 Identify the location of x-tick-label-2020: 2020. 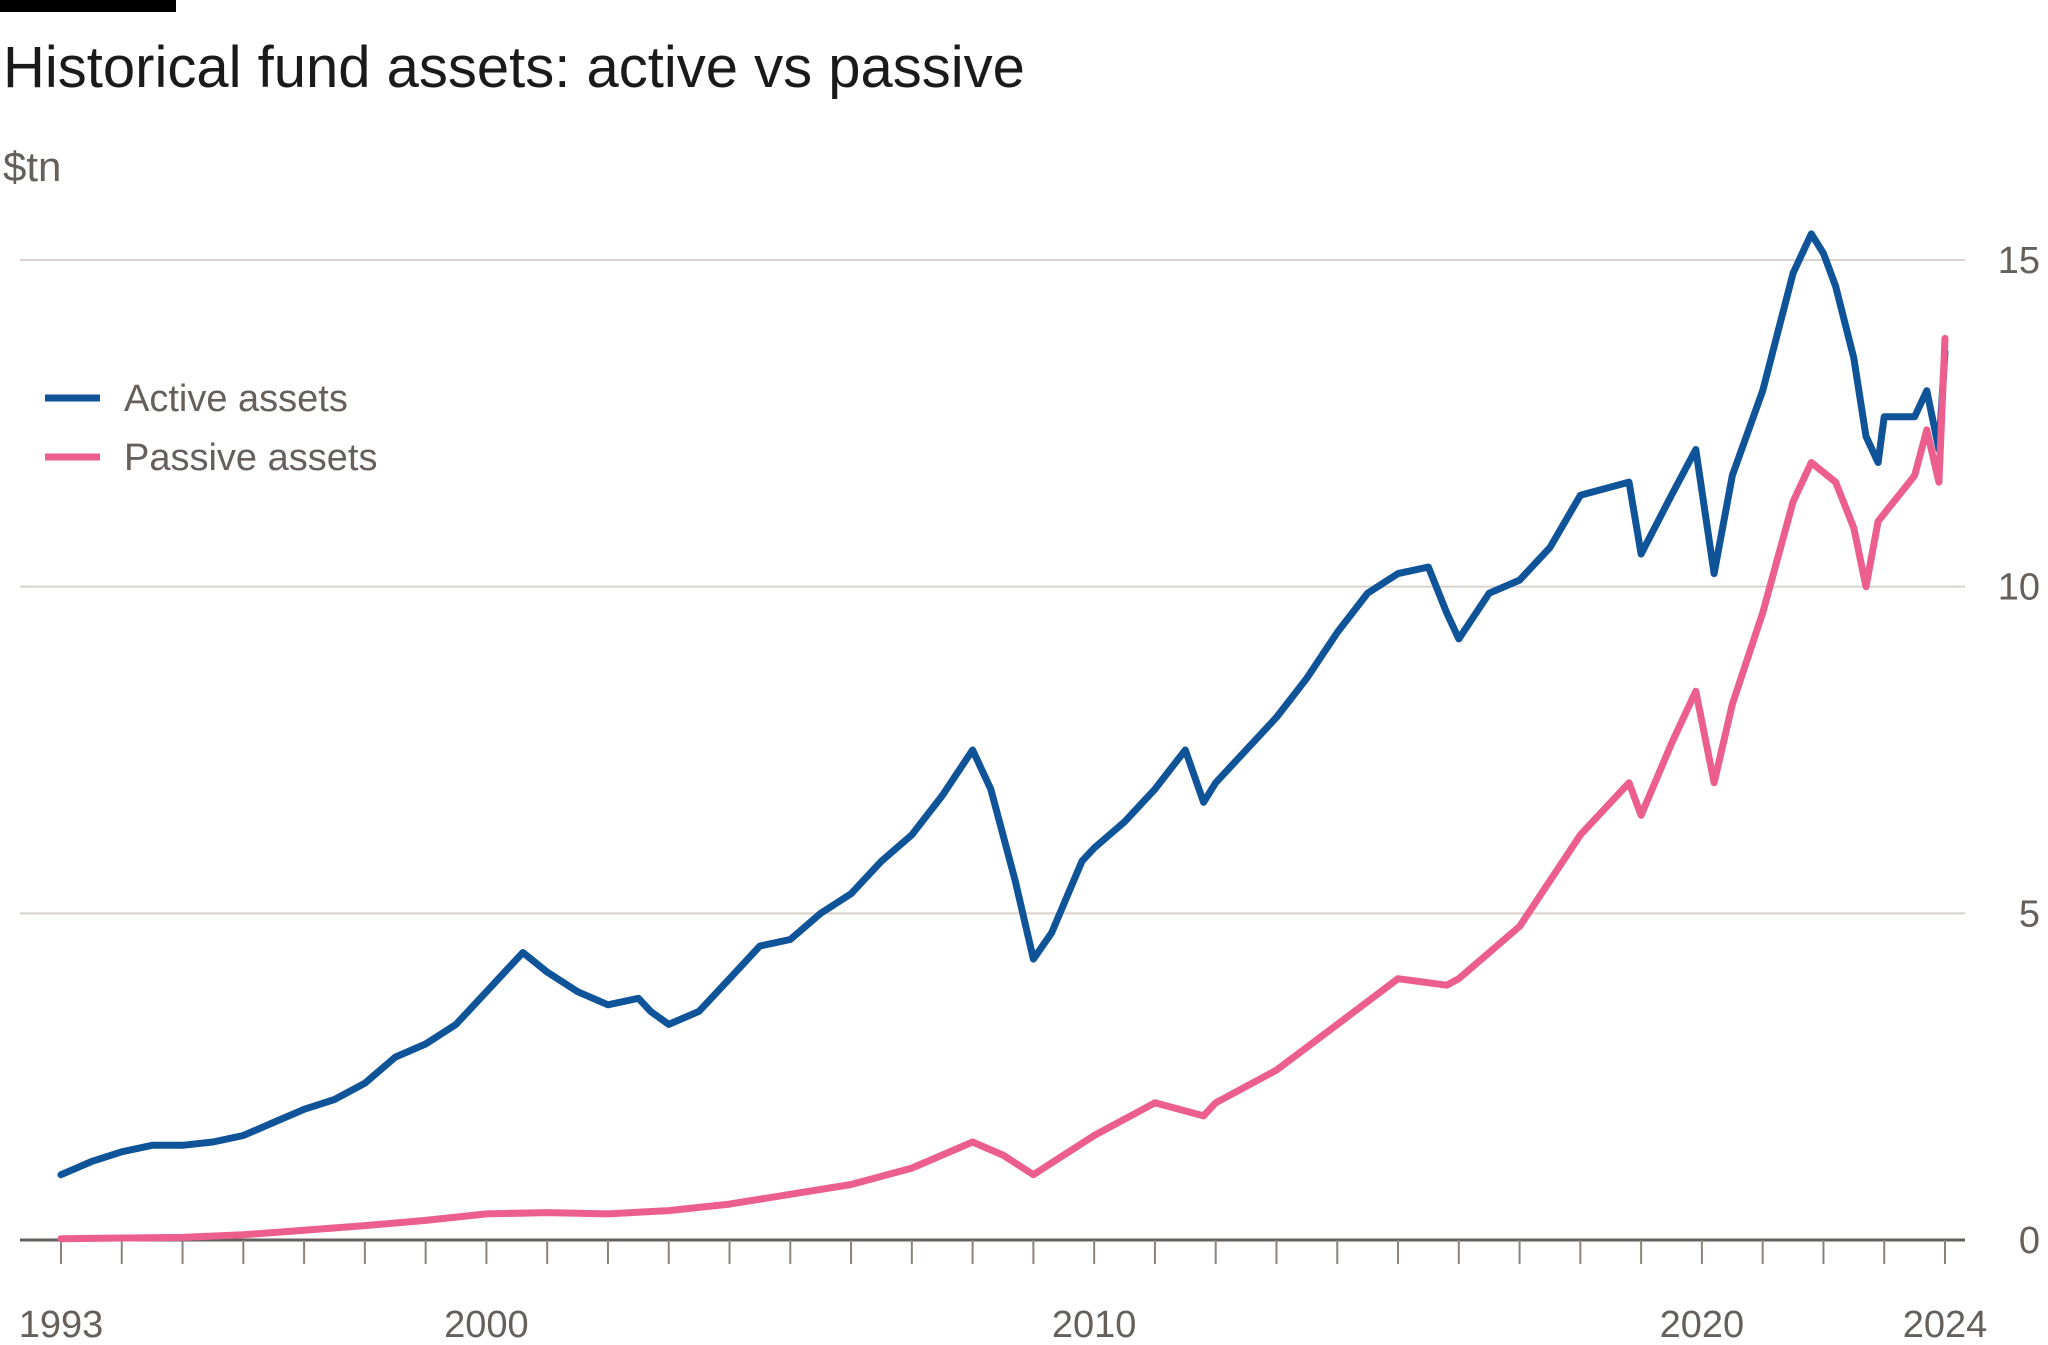
(1702, 1324).